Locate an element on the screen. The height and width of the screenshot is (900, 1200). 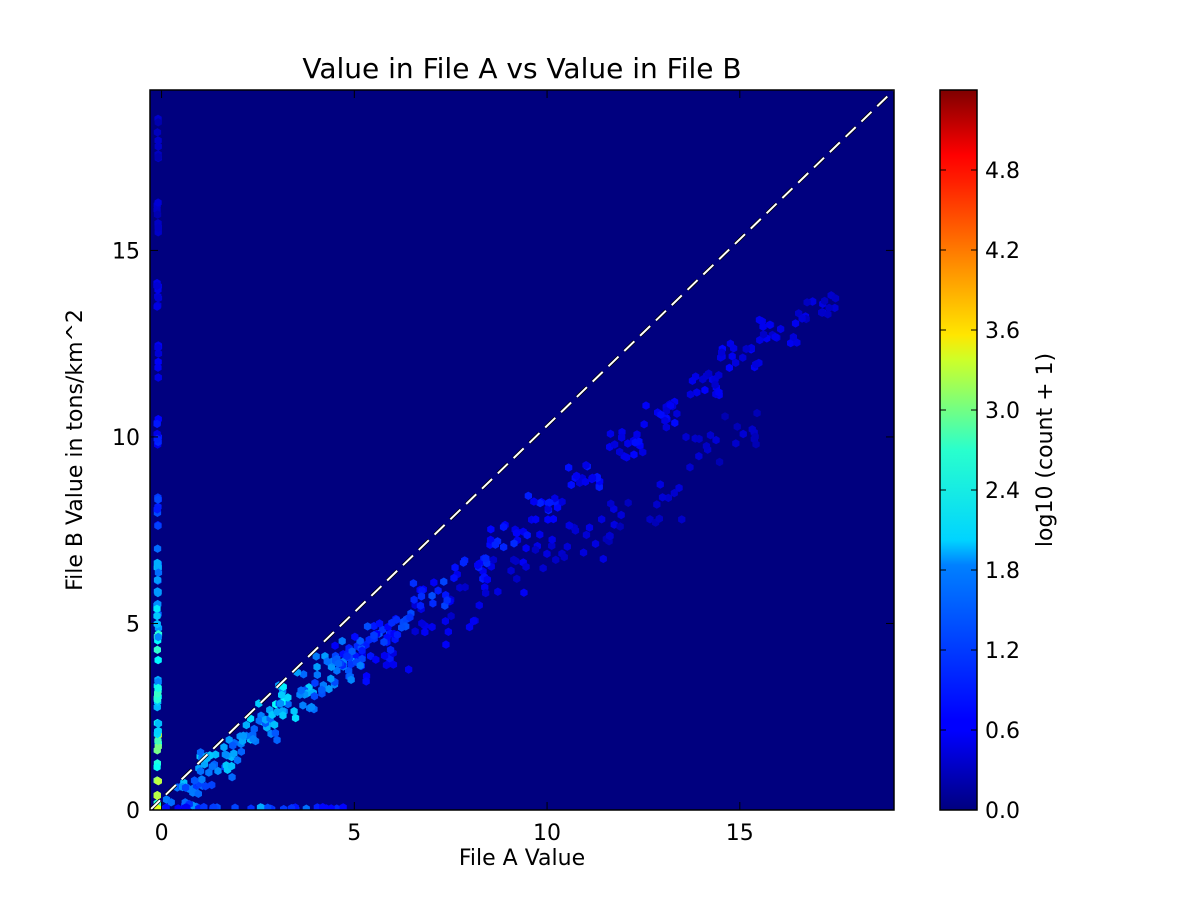
colorbar-tick-label-8: 4.8 is located at coordinates (1002, 171).